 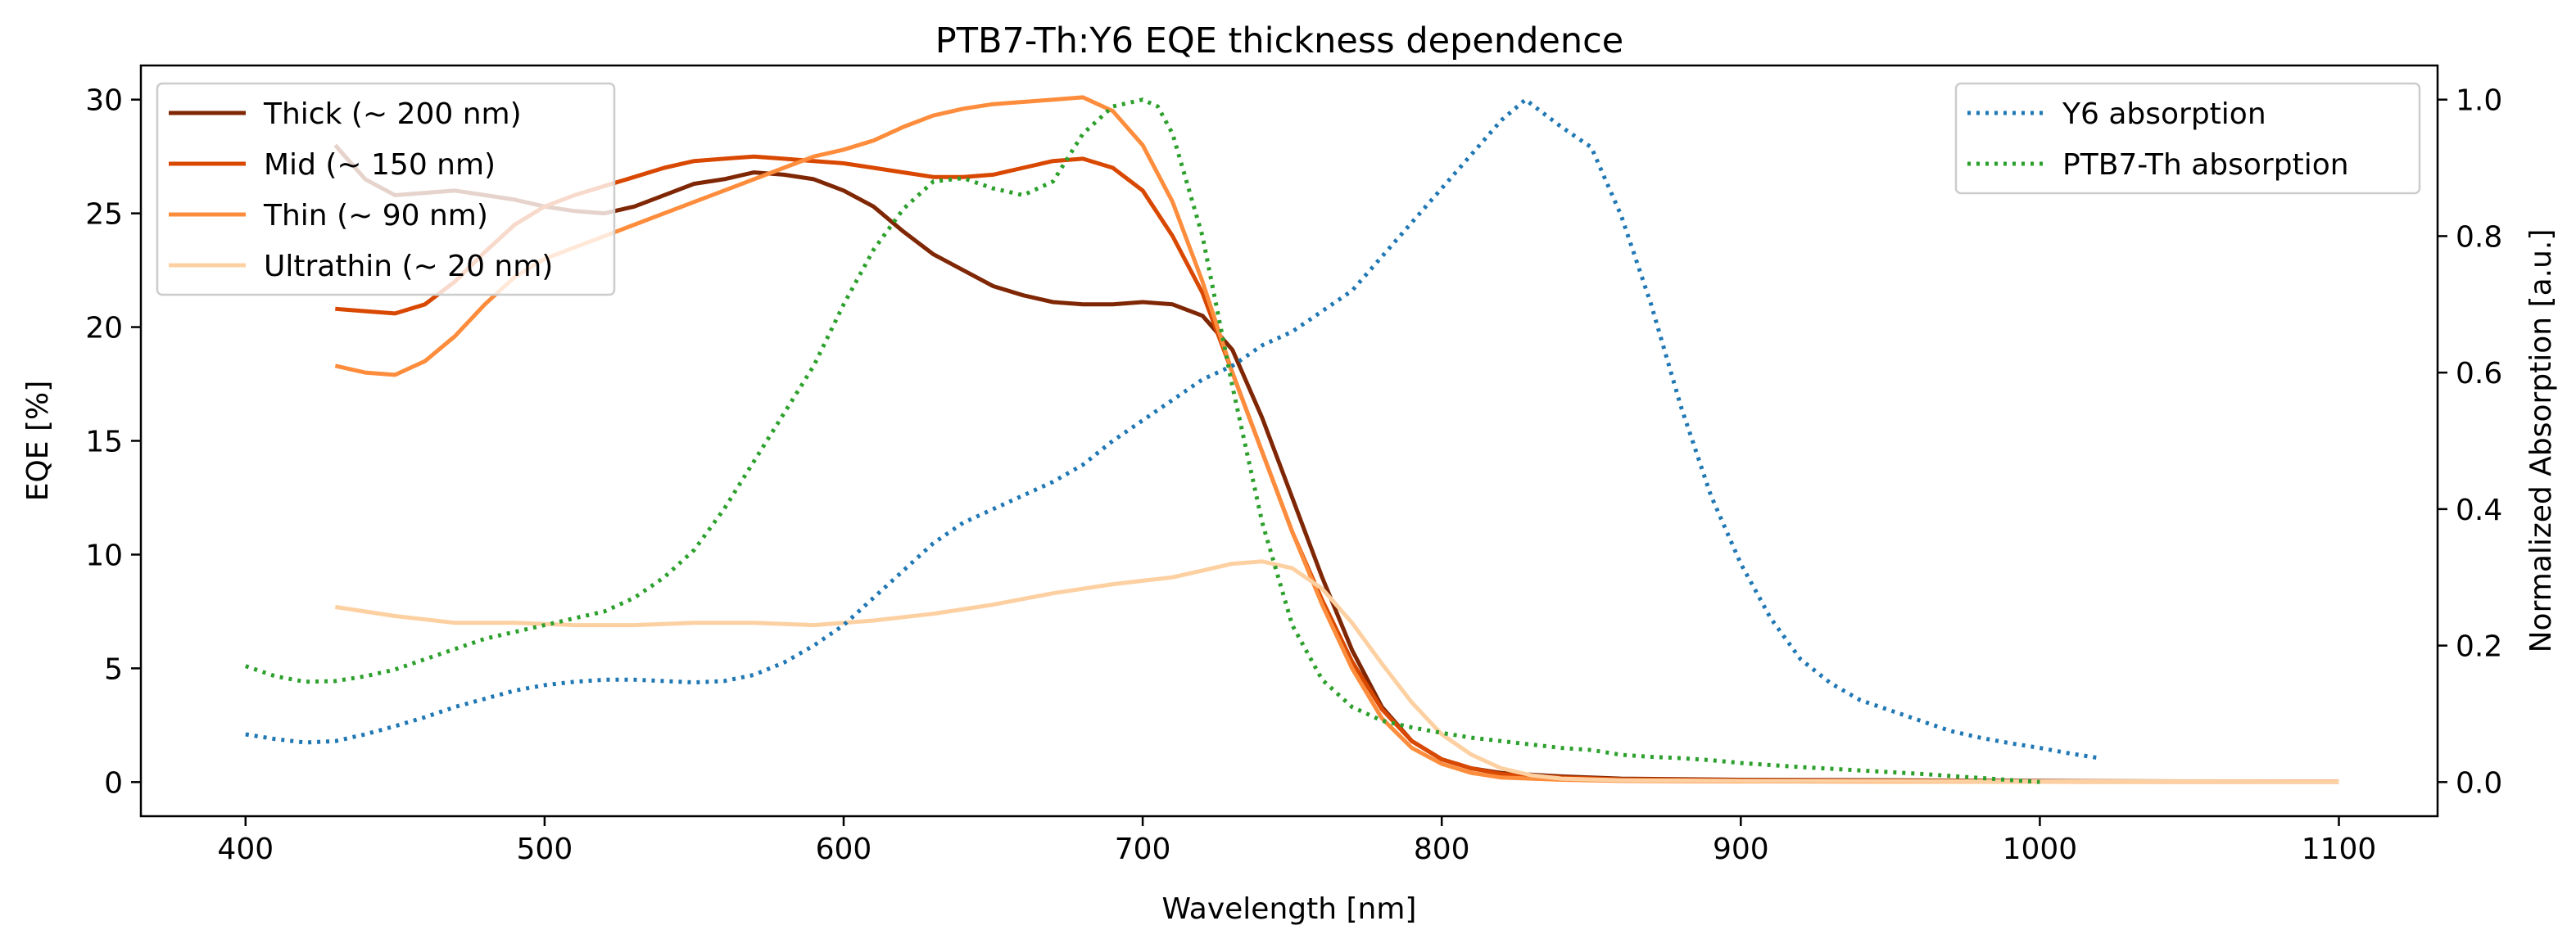 I want to click on x-tick-label: 1000, so click(x=2040, y=850).